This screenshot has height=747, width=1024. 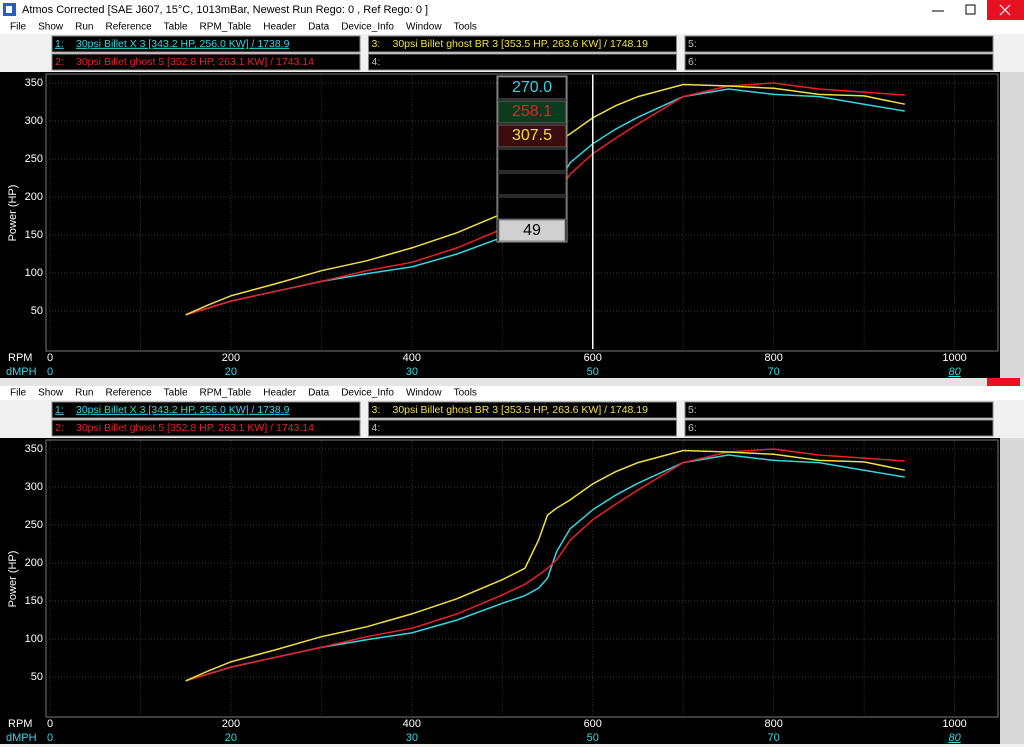 What do you see at coordinates (512, 10) in the screenshot?
I see `title-bar` at bounding box center [512, 10].